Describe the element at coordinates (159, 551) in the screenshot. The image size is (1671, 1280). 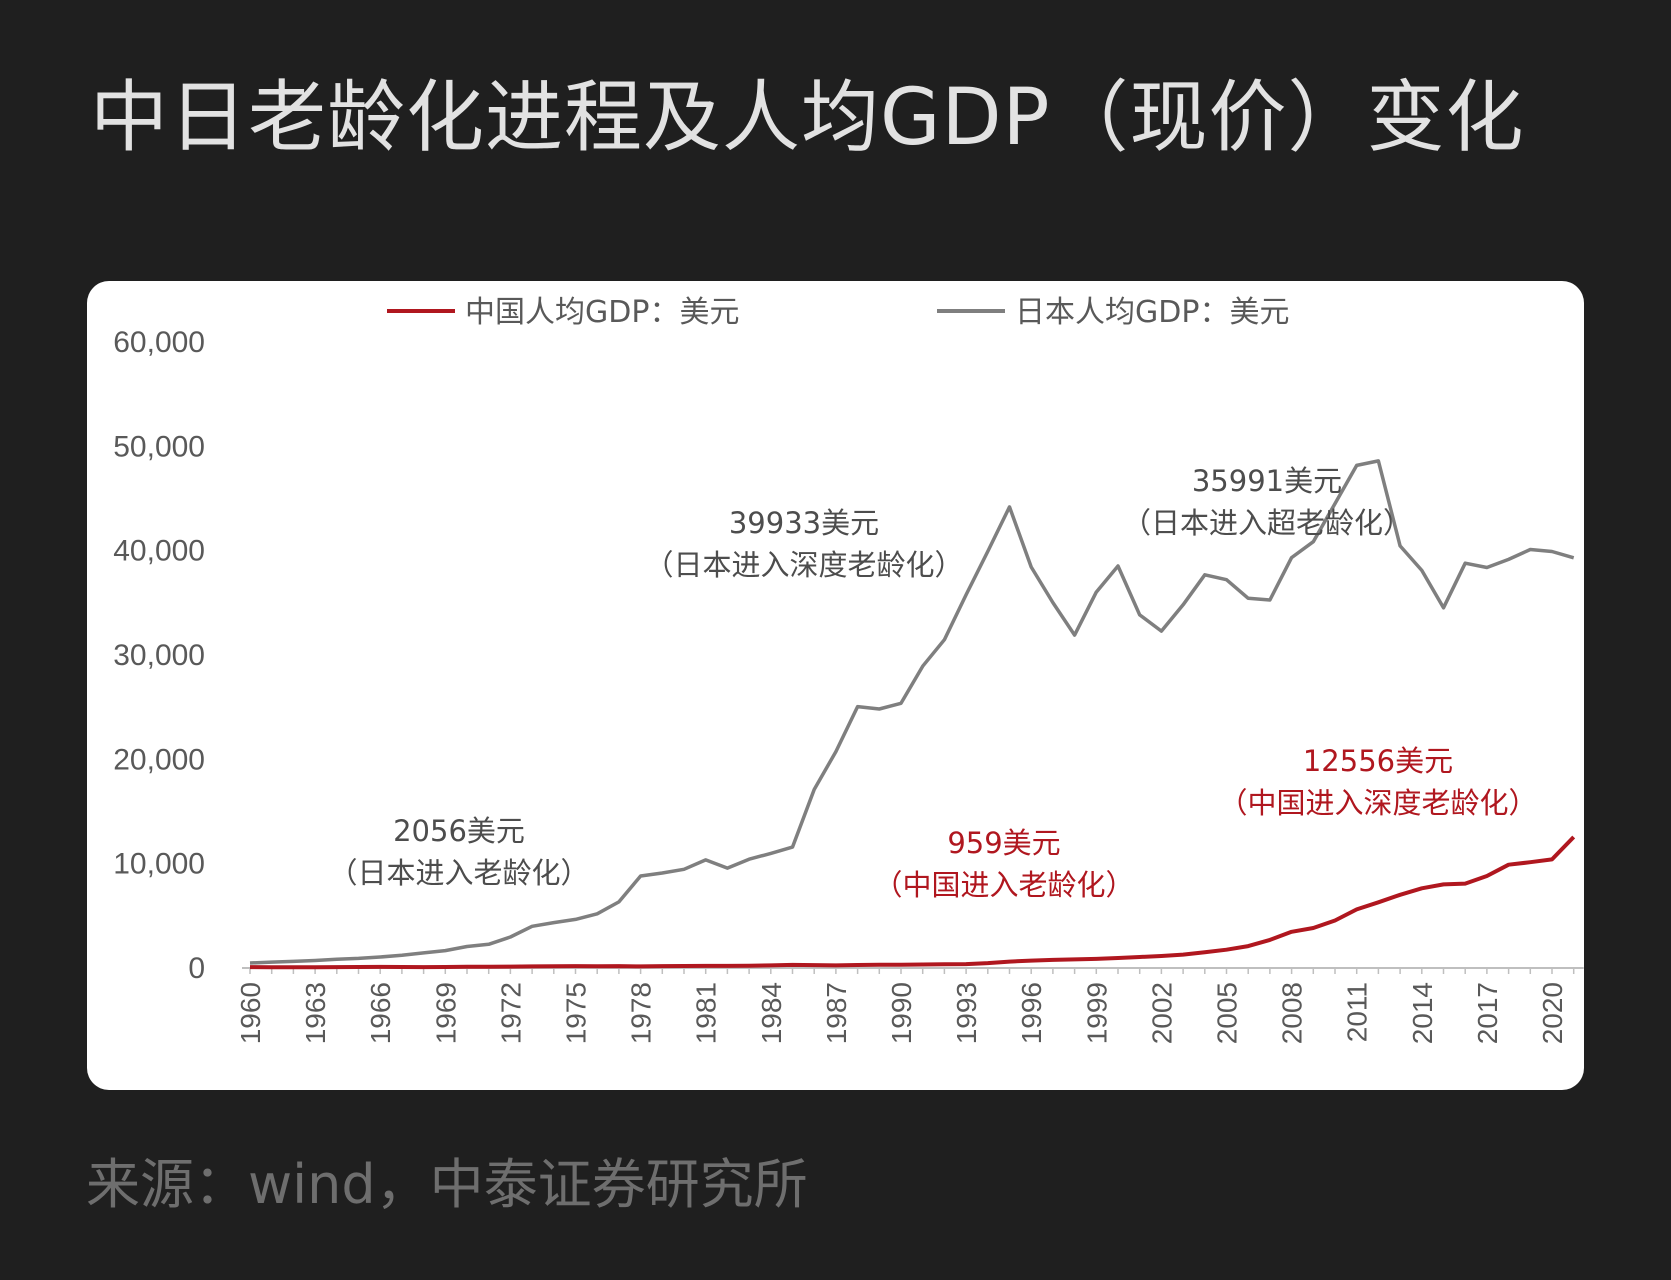
I see `y-tick-label: 40,000` at that location.